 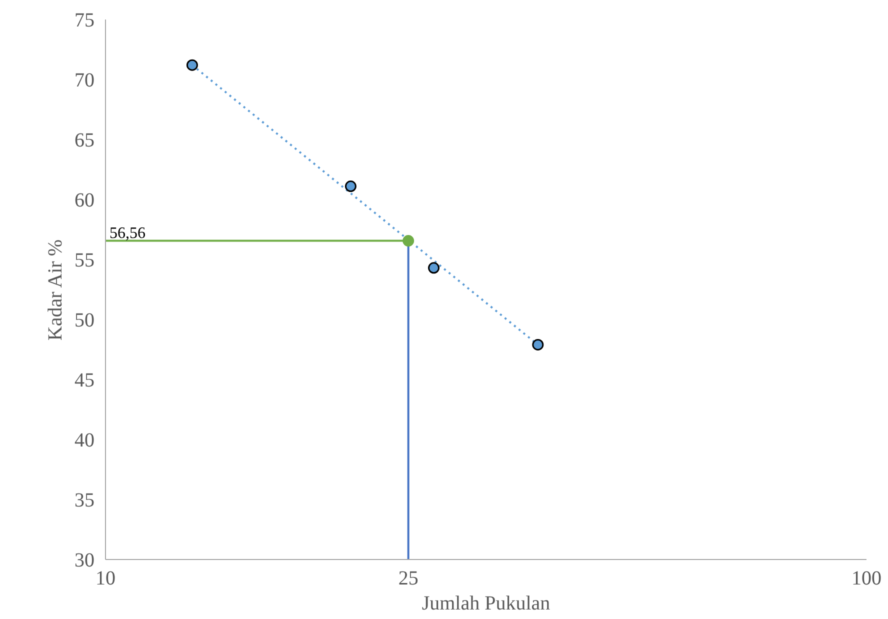 What do you see at coordinates (84, 81) in the screenshot?
I see `y-tick-label: 70` at bounding box center [84, 81].